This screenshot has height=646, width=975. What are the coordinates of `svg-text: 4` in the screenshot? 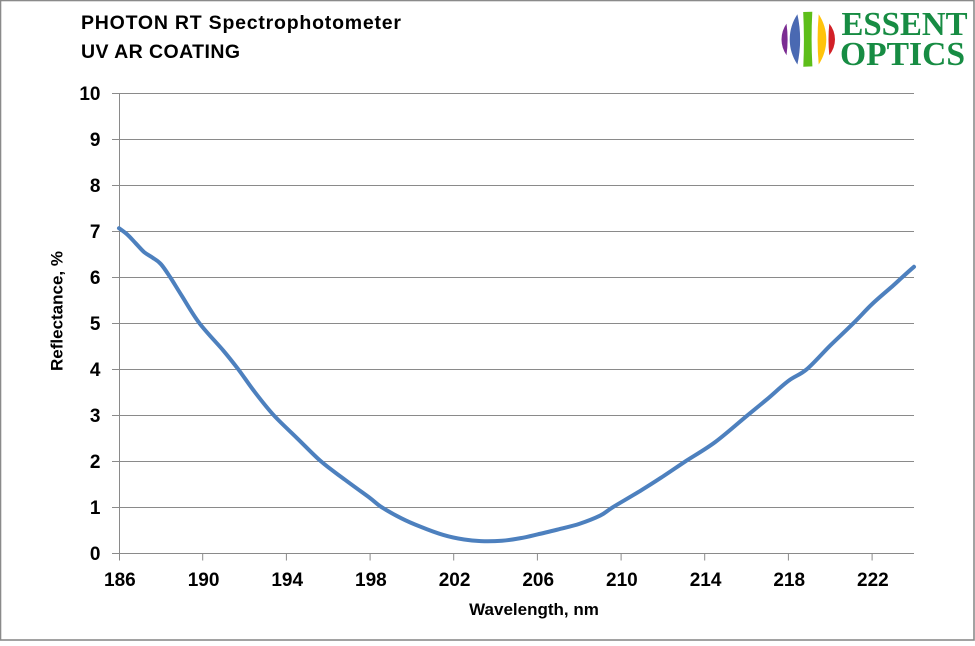 It's located at (95, 370).